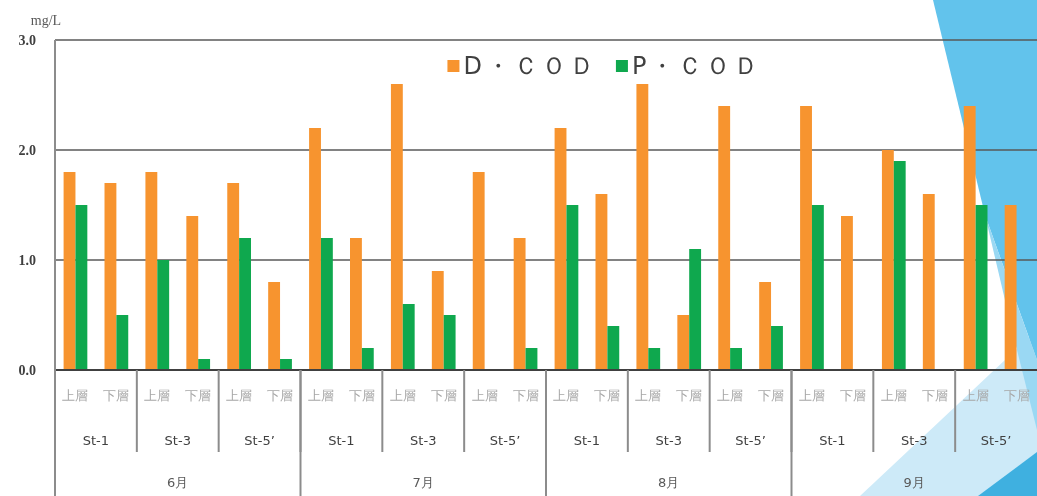 The width and height of the screenshot is (1037, 496). Describe the element at coordinates (669, 482) in the screenshot. I see `text: 8月` at that location.